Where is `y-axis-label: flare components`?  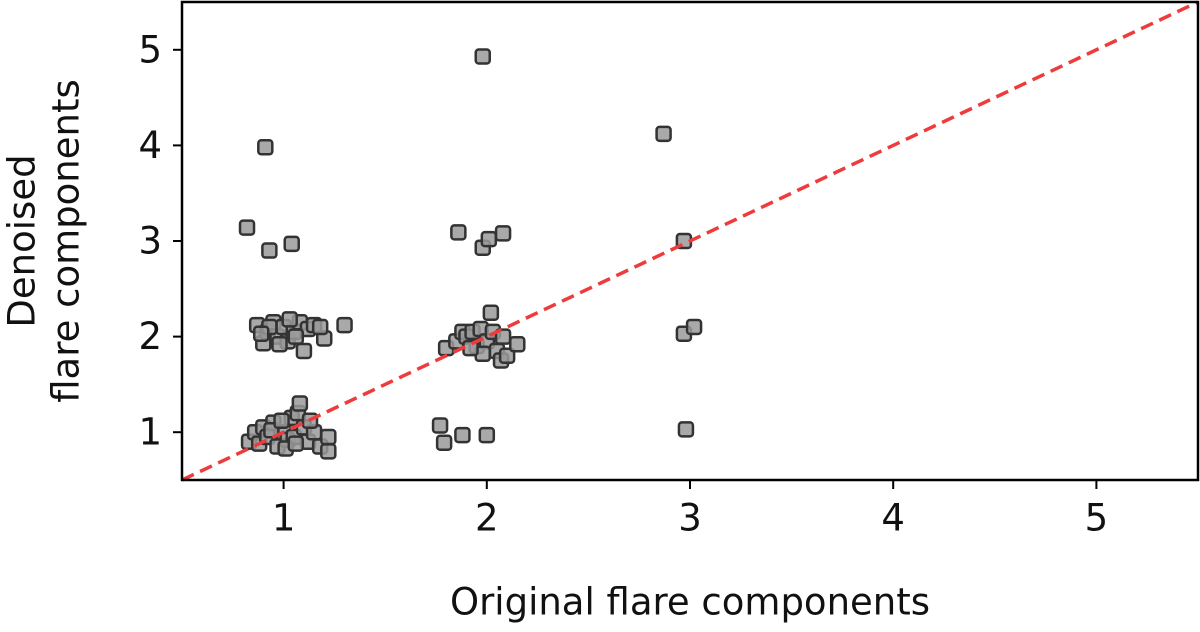 y-axis-label: flare components is located at coordinates (66, 241).